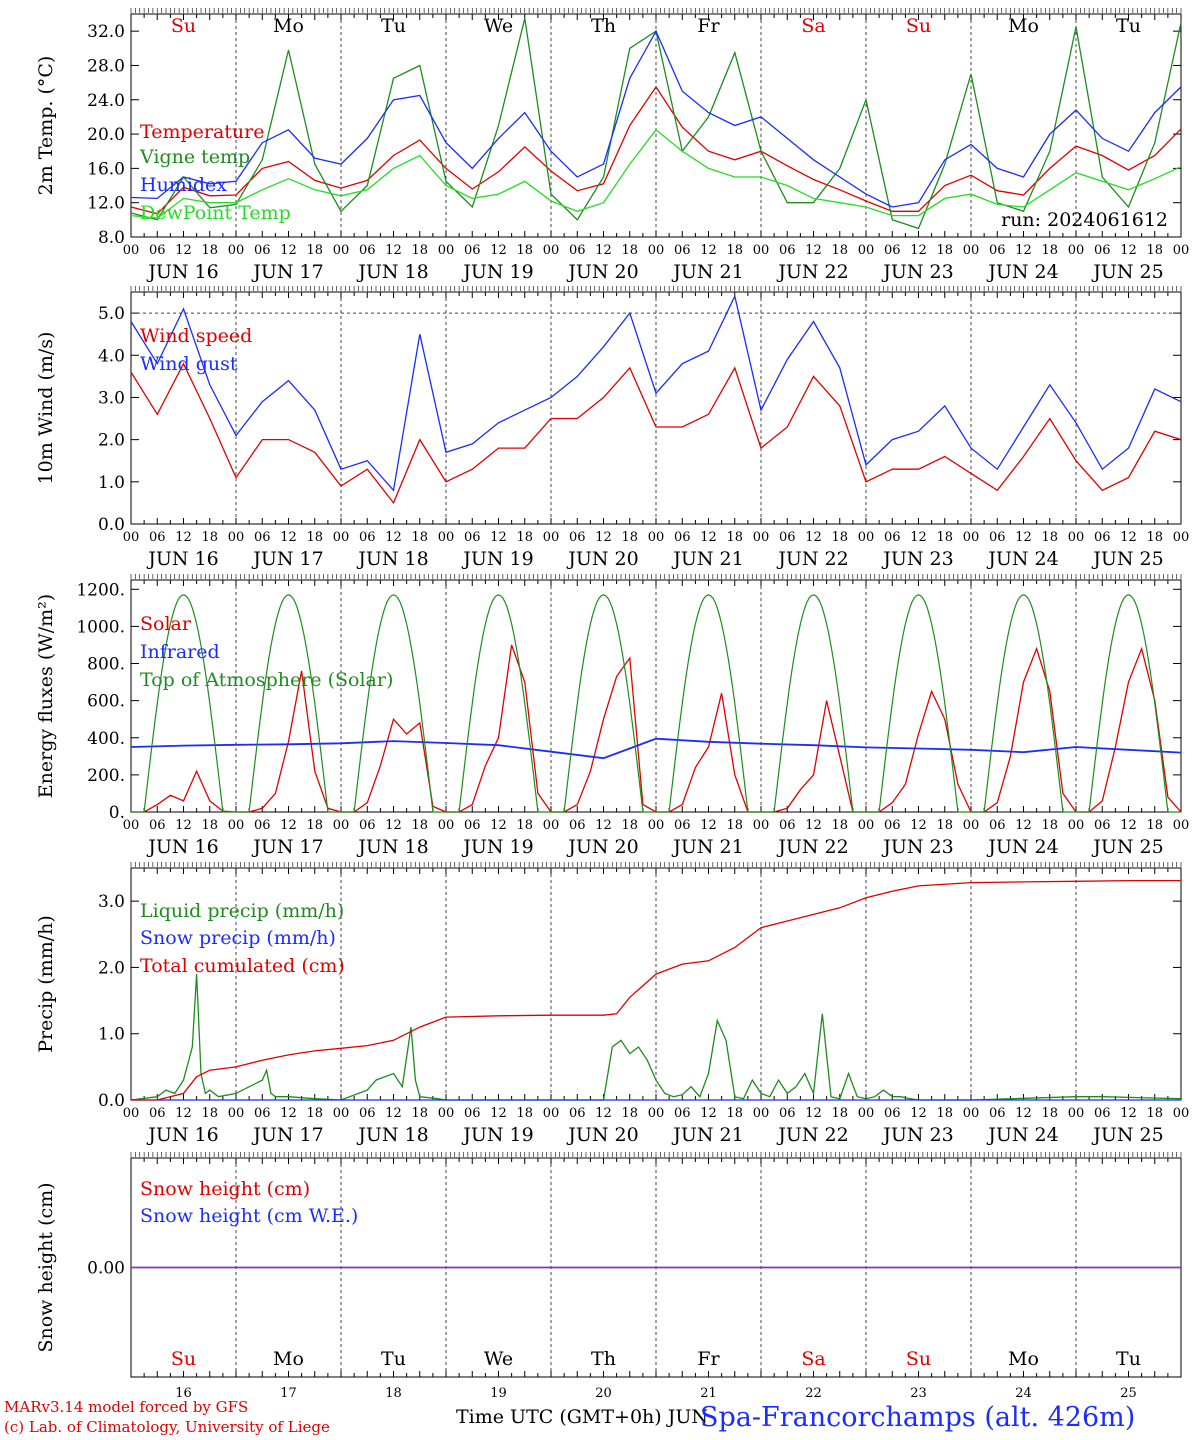 The width and height of the screenshot is (1194, 1440). Describe the element at coordinates (183, 185) in the screenshot. I see `legend-entry: Humidex` at that location.